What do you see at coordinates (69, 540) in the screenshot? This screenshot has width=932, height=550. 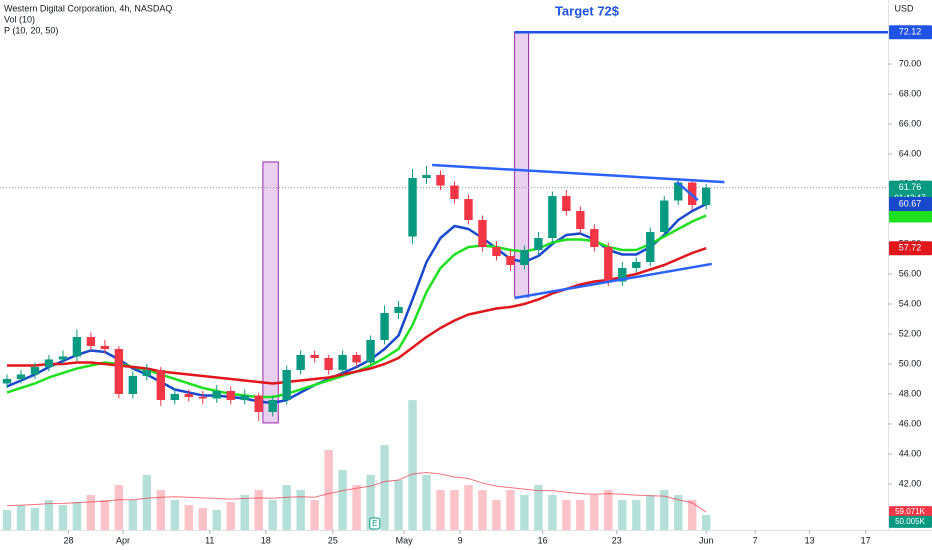 I see `x-tick-label: 28` at bounding box center [69, 540].